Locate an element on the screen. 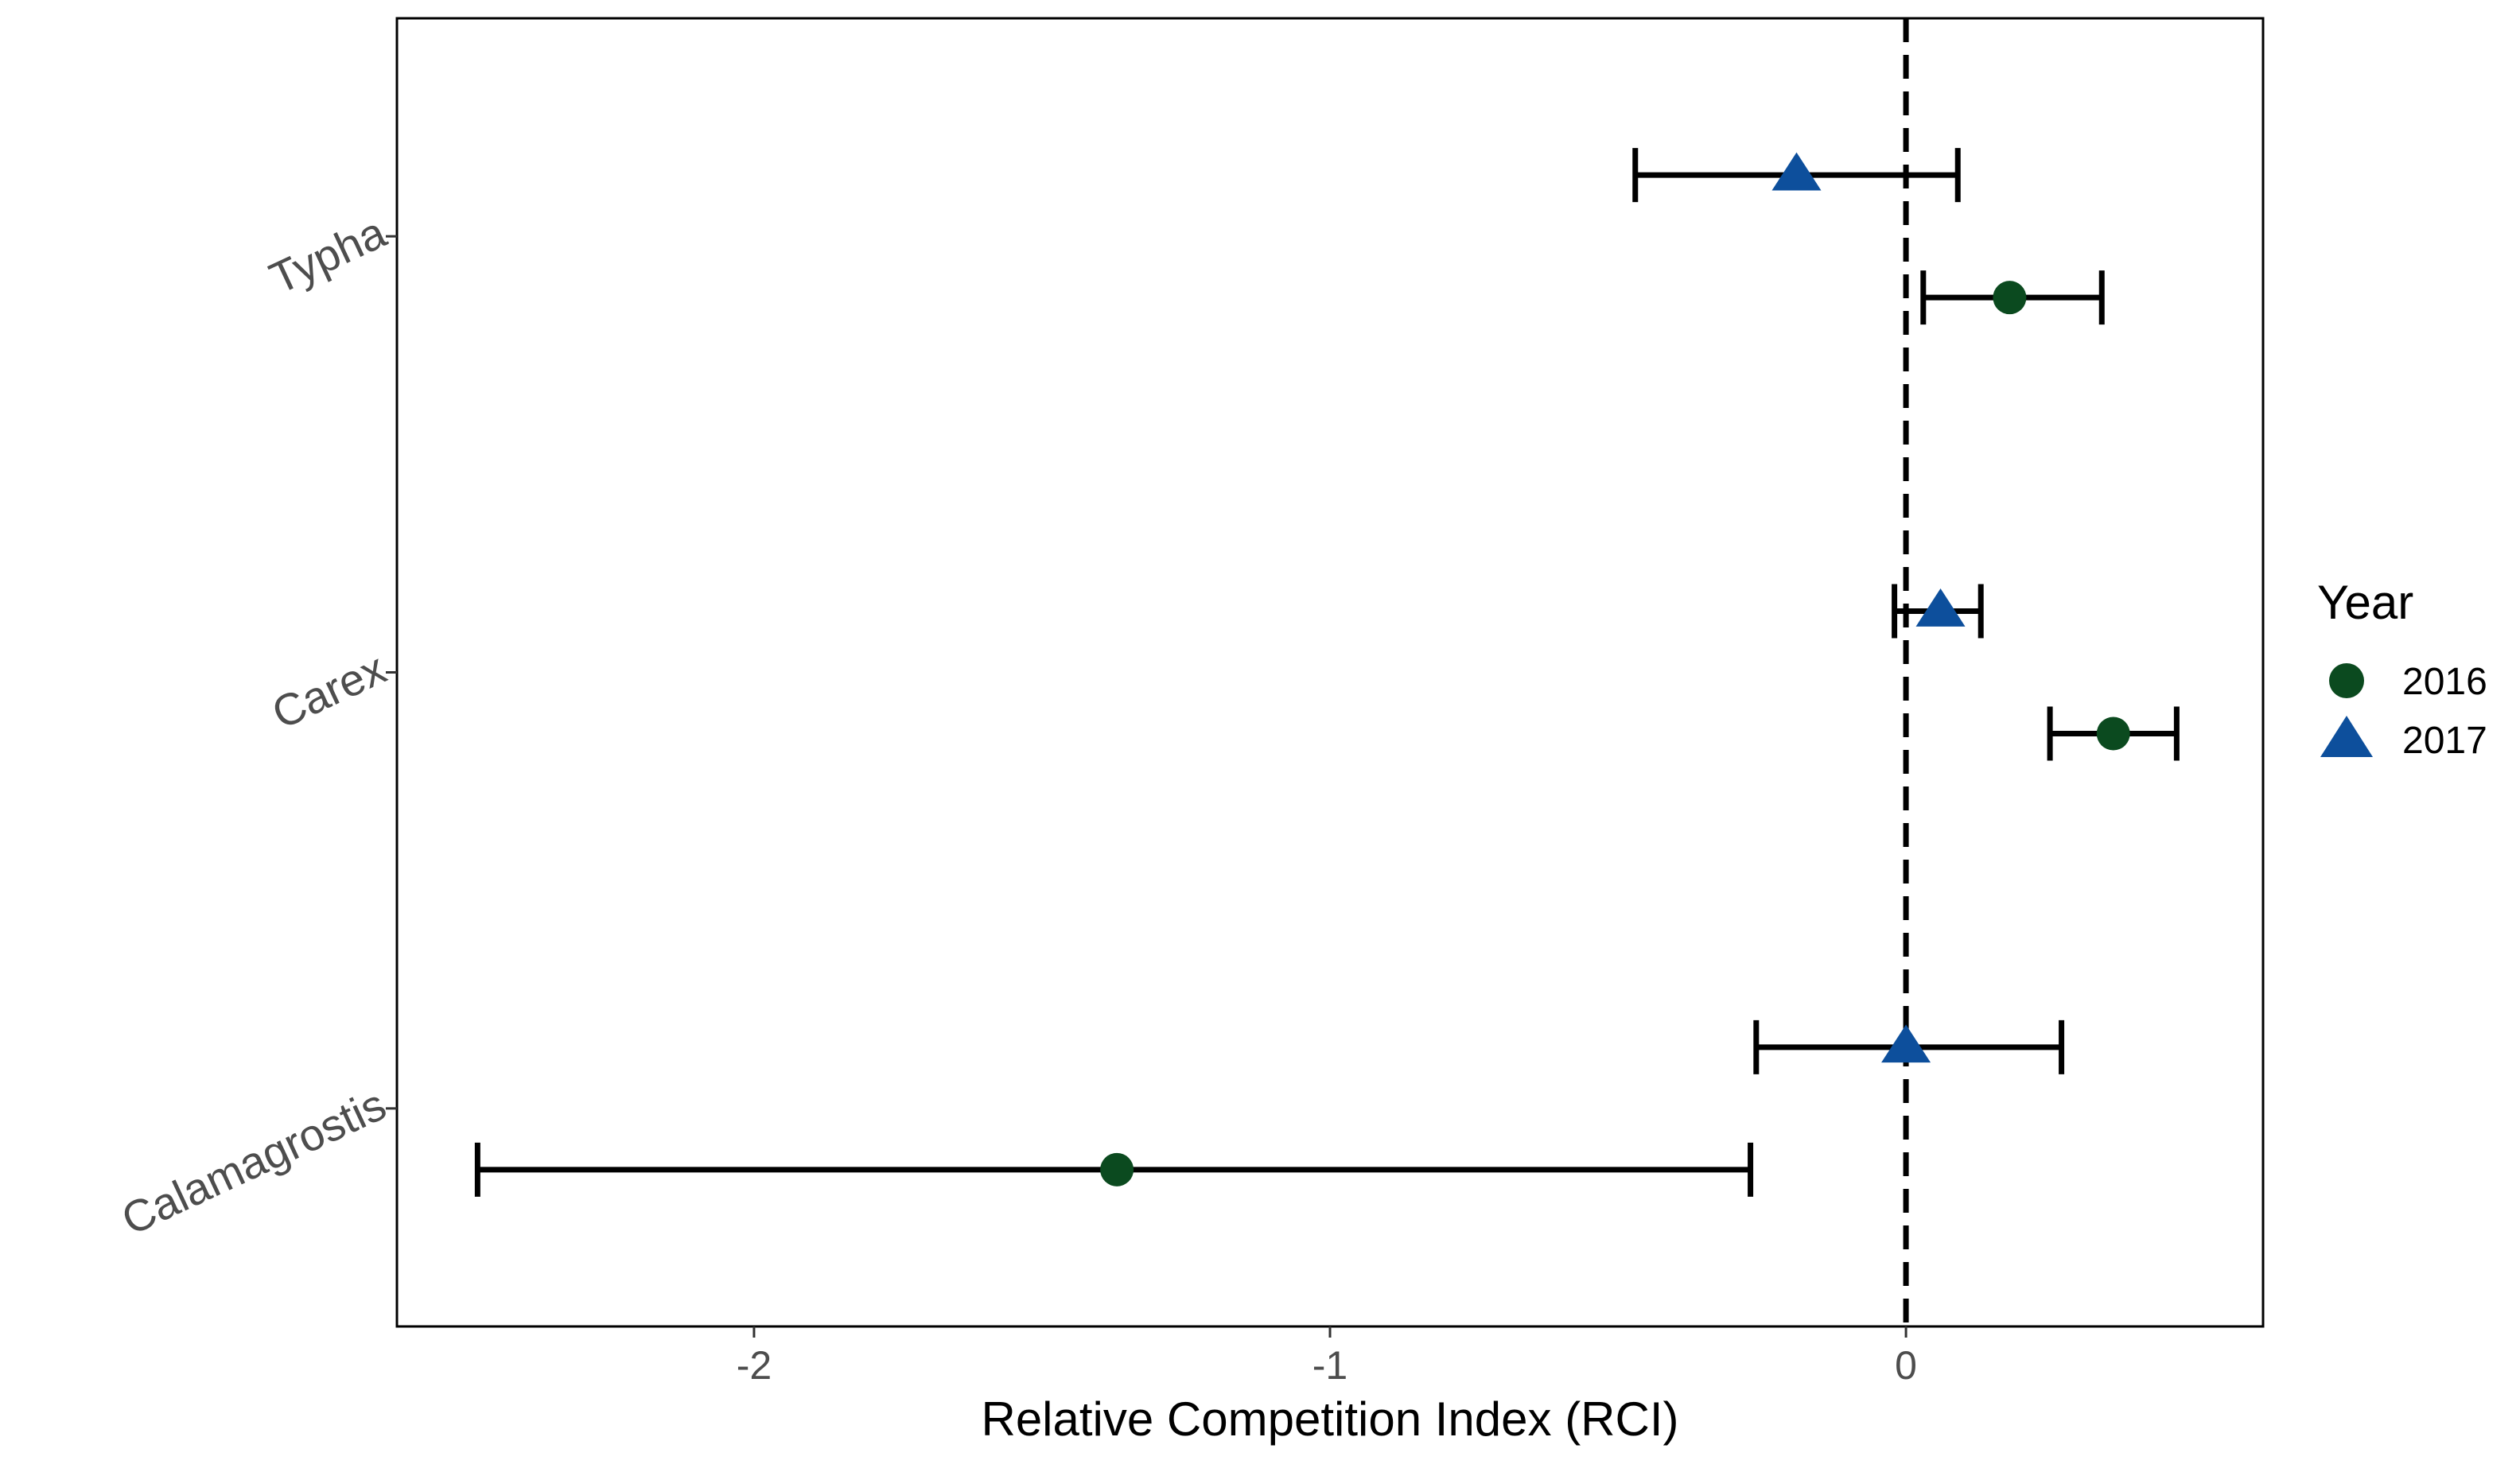 This screenshot has width=2520, height=1468. legend-key-2017 is located at coordinates (2346, 736).